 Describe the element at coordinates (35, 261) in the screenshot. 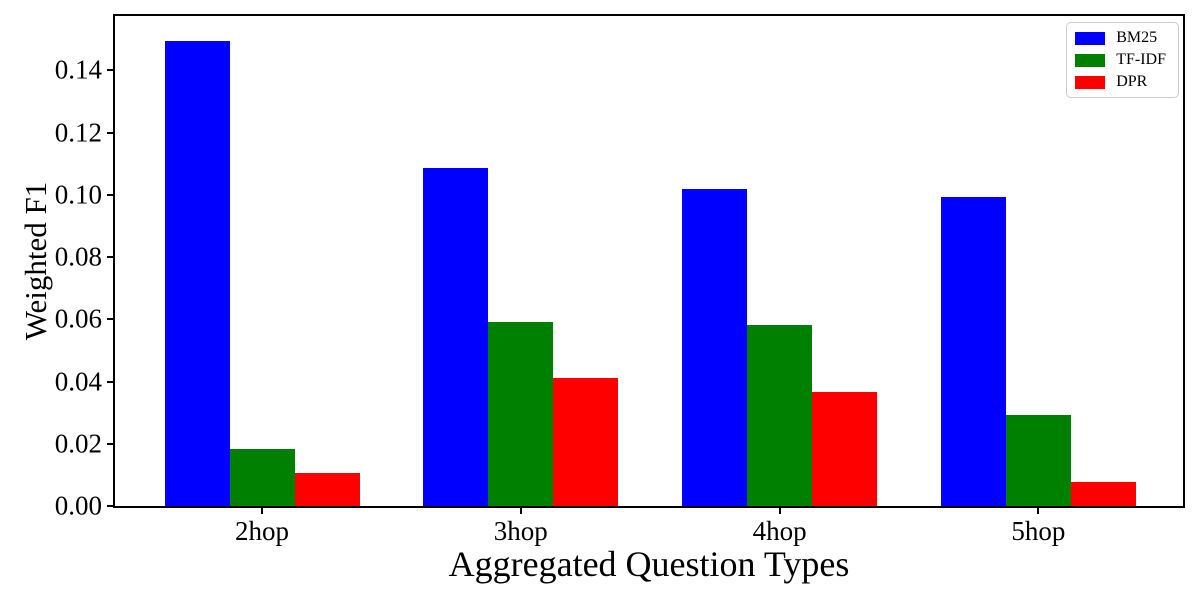

I see `y-axis-label: Weighted F1` at that location.